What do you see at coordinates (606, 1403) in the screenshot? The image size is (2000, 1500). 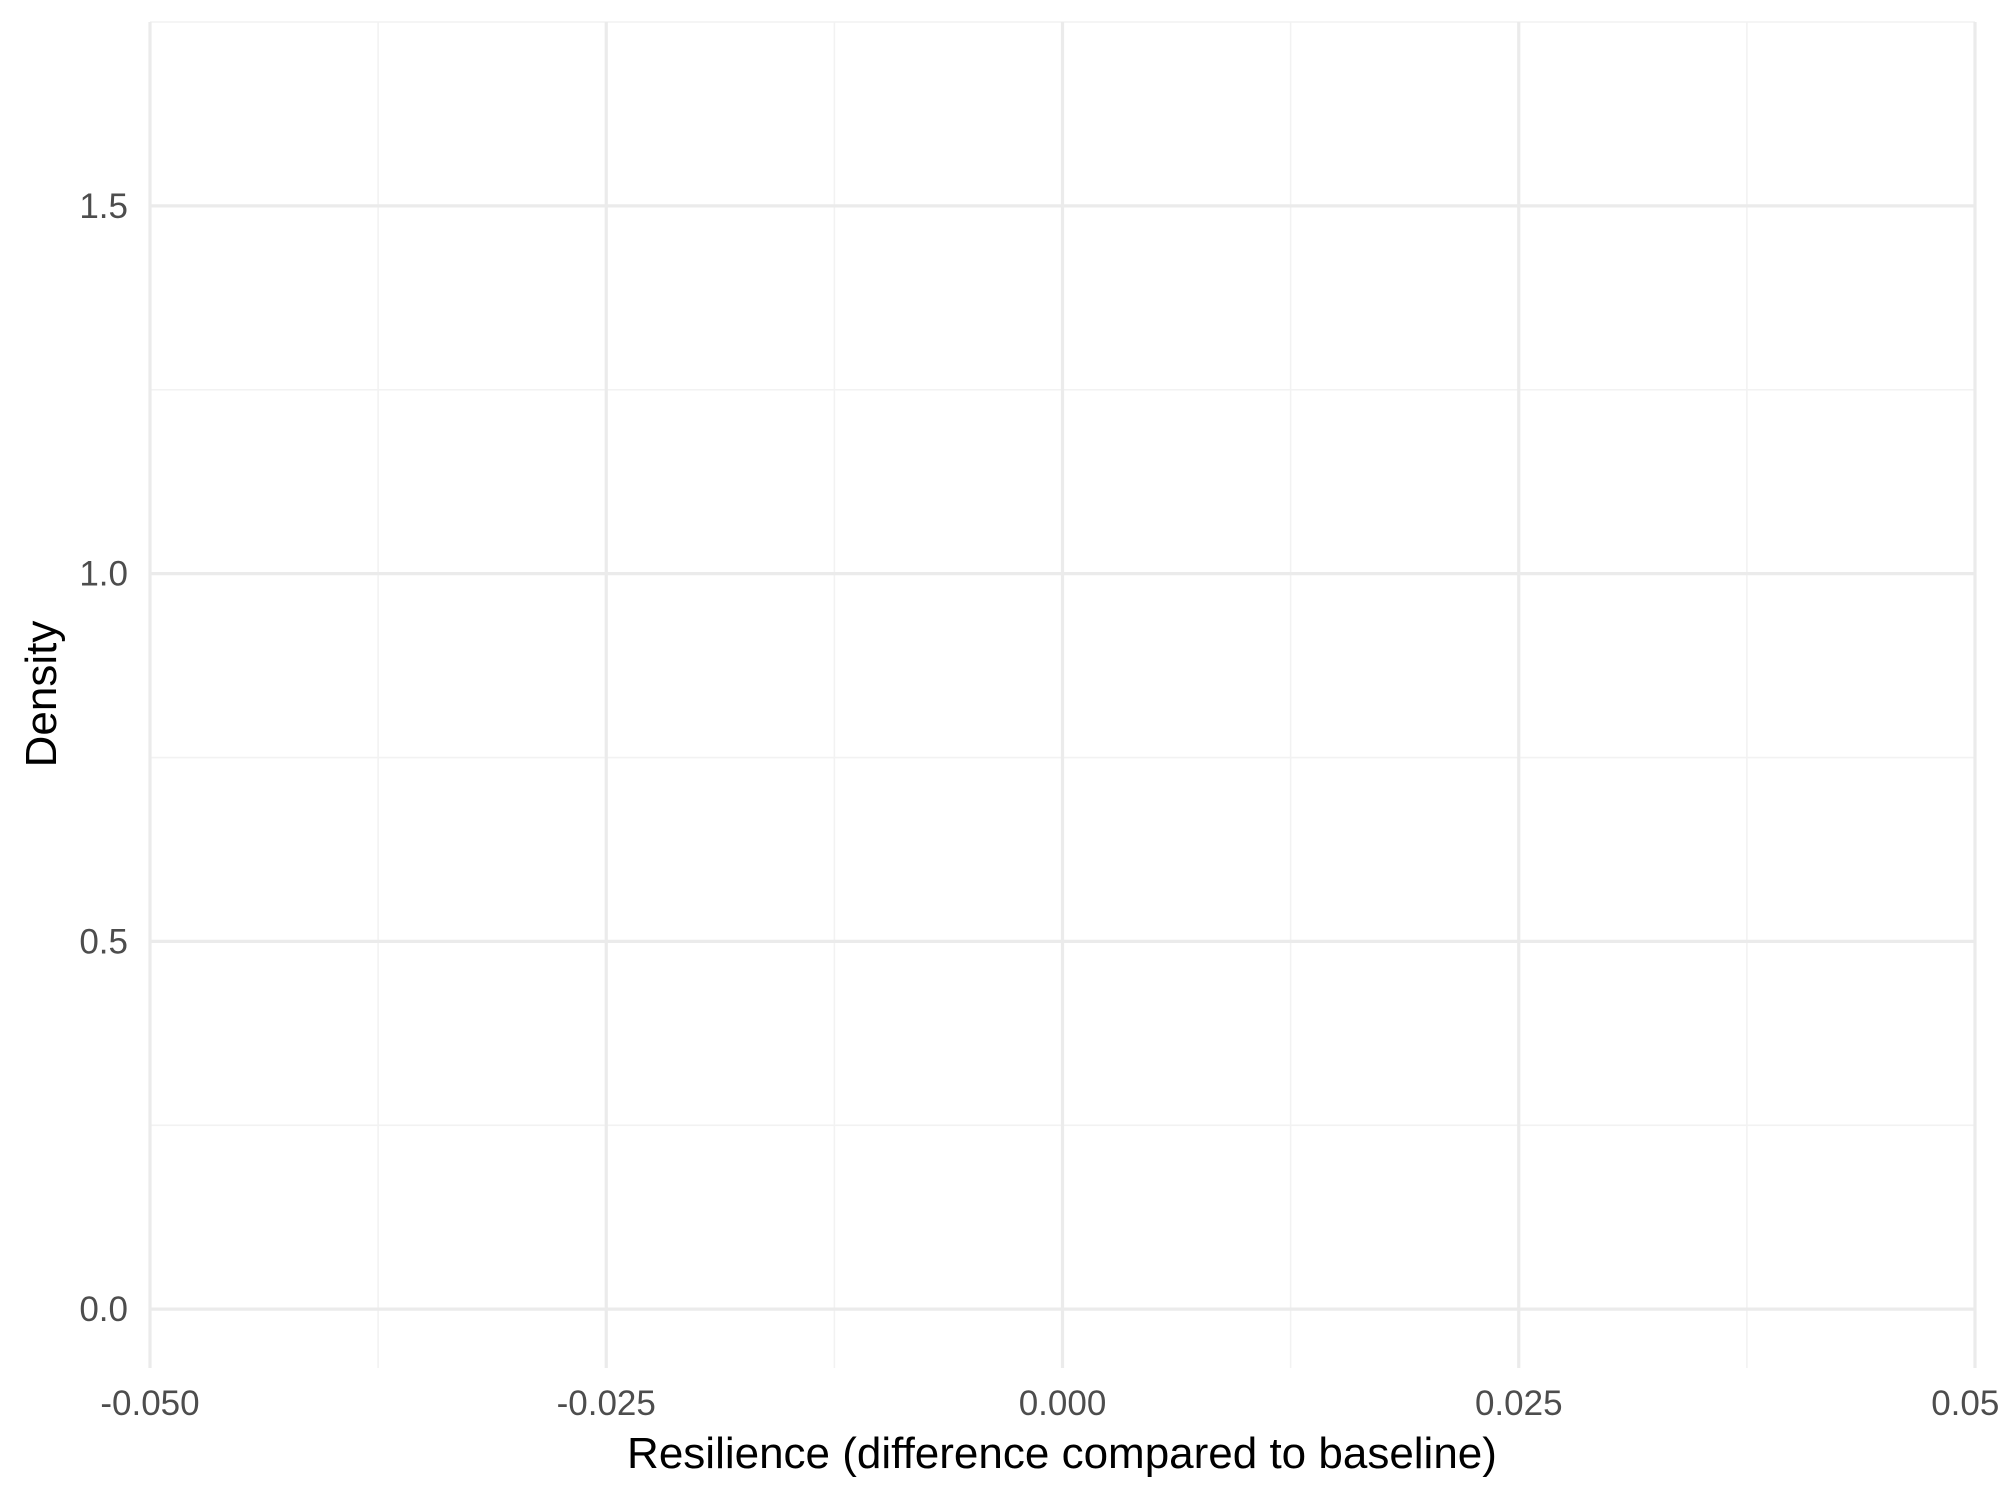 I see `x-tick-label: -0.025` at bounding box center [606, 1403].